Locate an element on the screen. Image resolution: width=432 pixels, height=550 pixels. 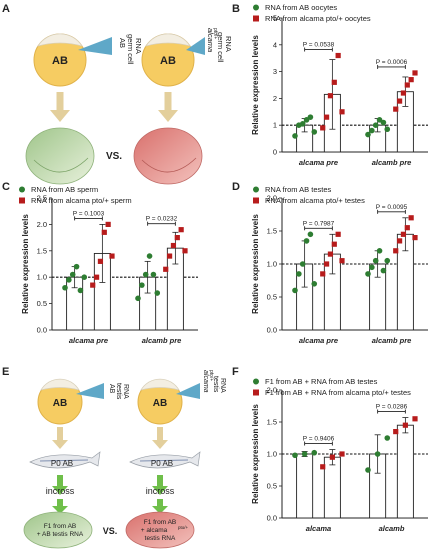
y-tick-label: 5 is located at coordinates (275, 18).